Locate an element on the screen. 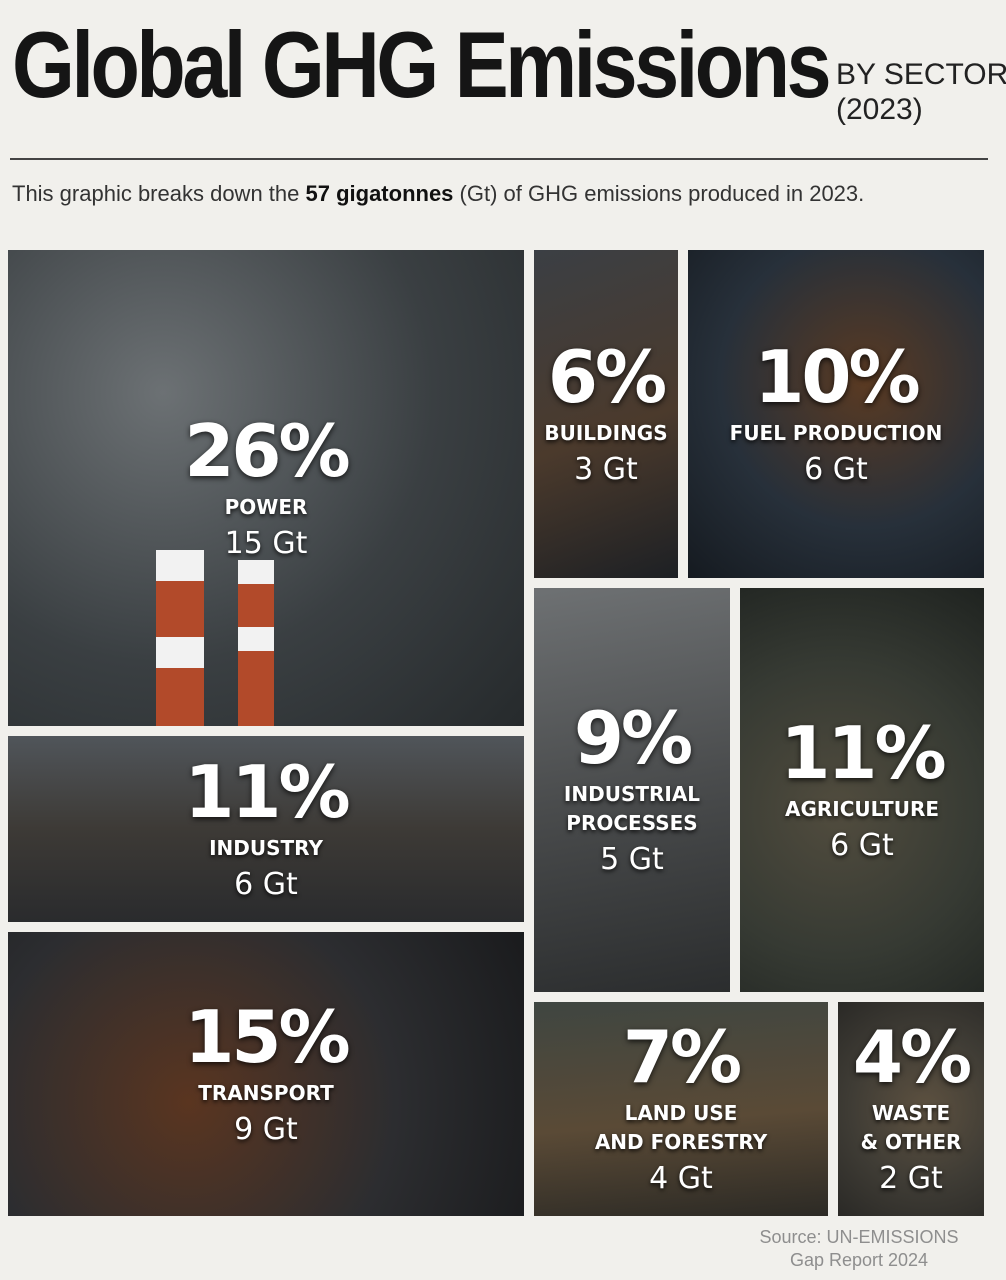 This screenshot has width=1006, height=1280. tile-land-use-forestry: 7% LAND USE AND FORESTRY 4 Gt is located at coordinates (681, 1109).